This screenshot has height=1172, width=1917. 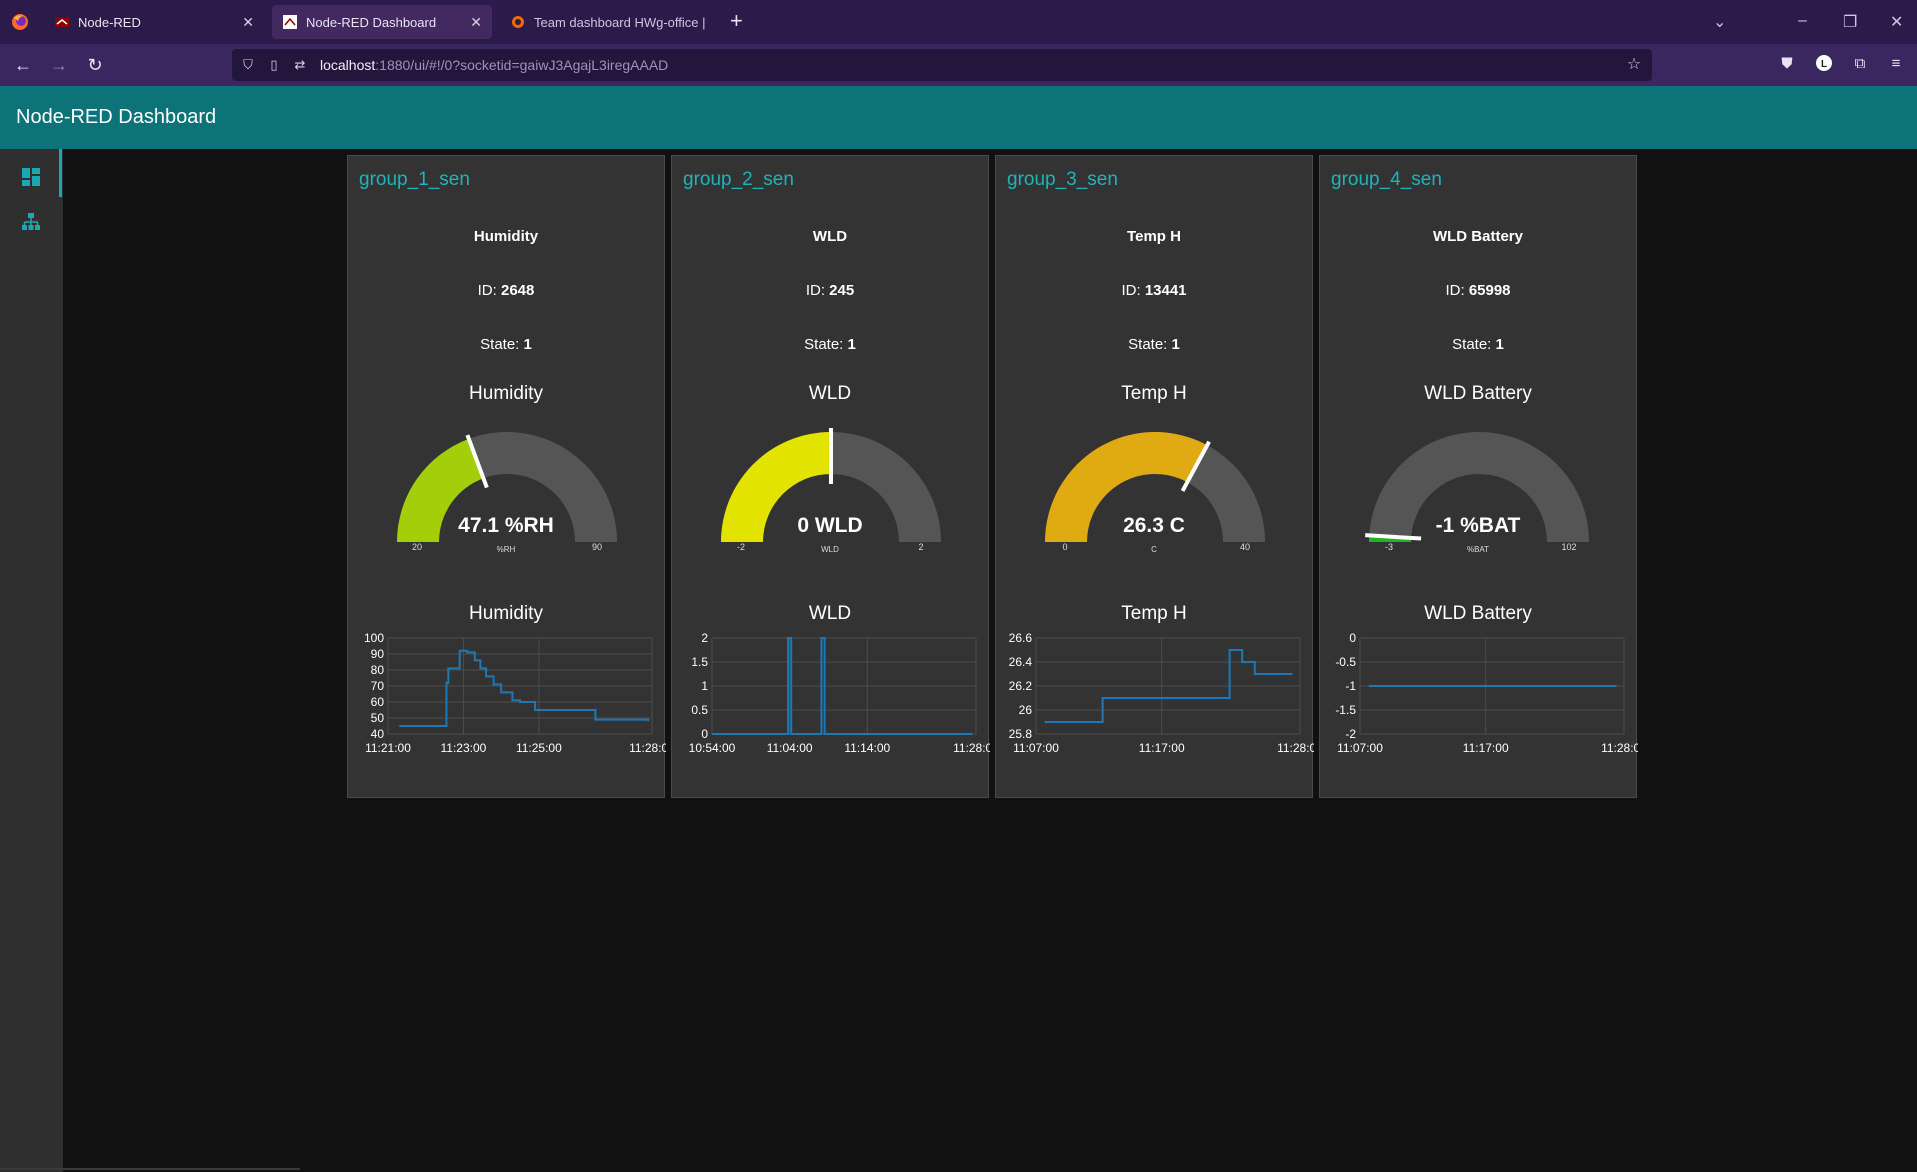 I want to click on pocket-icon: ⛊, so click(x=1787, y=63).